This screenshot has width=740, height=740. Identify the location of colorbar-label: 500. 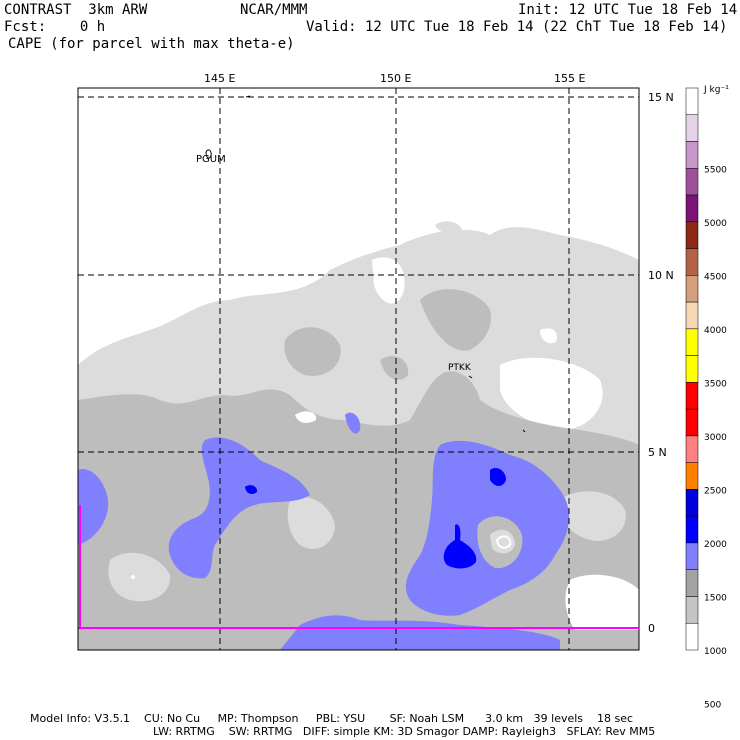
(712, 706).